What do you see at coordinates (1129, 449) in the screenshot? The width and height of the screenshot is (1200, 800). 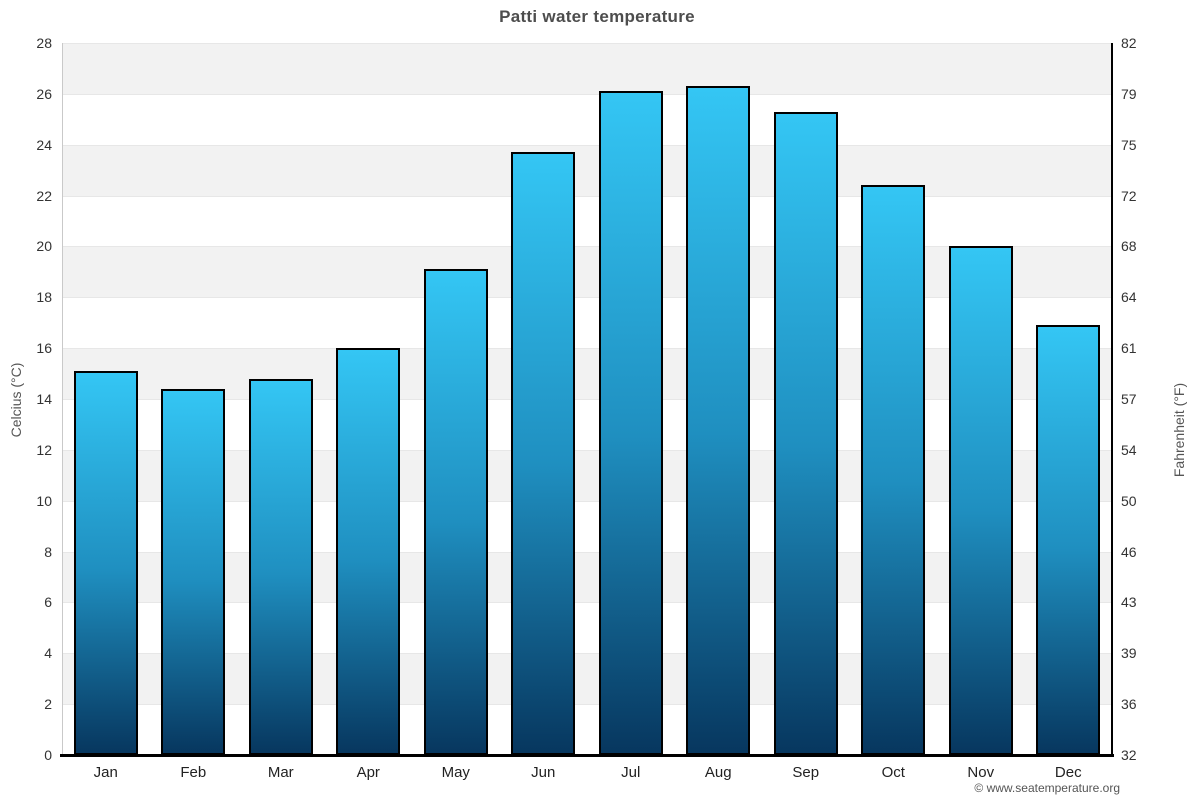 I see `y-tick-fahrenheit: 54` at bounding box center [1129, 449].